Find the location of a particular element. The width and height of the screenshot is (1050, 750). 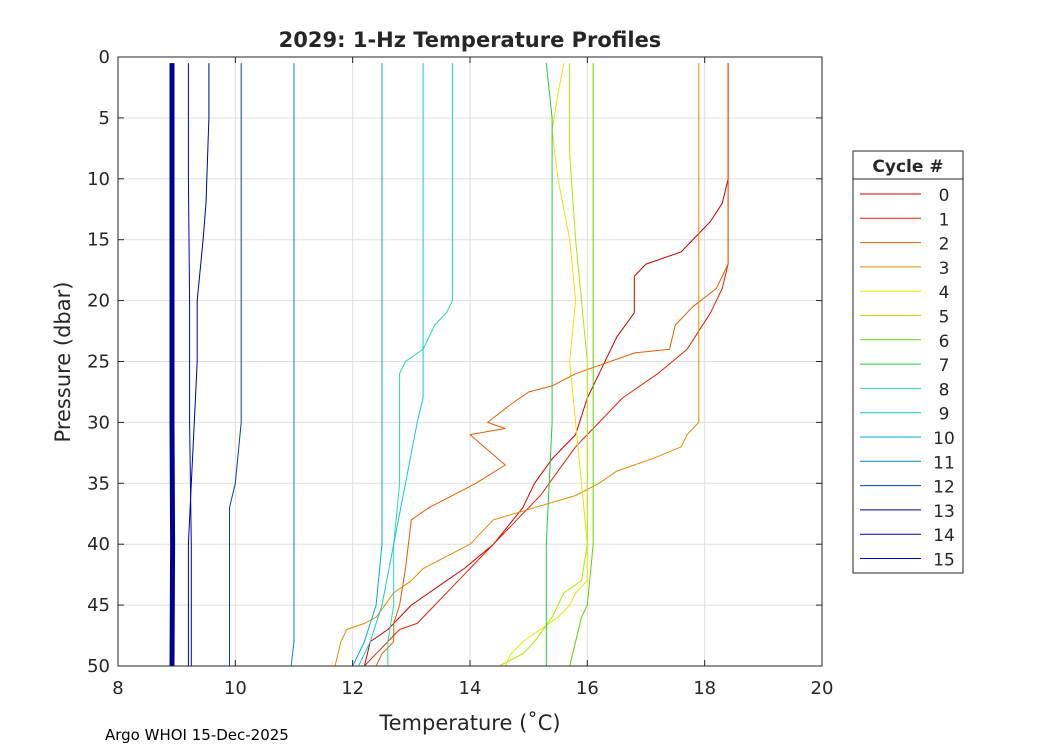

footer-credit: Argo WHOI 15-Dec-2025 is located at coordinates (197, 735).